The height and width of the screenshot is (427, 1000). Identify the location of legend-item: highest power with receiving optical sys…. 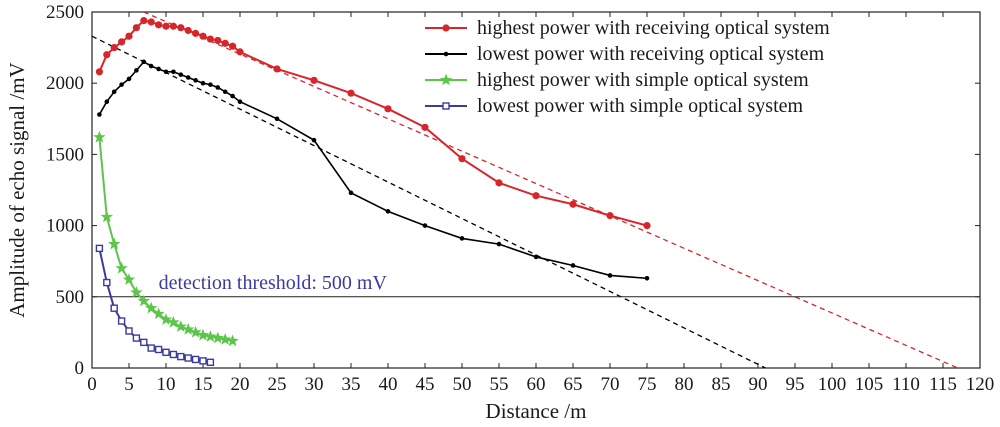
(627, 28).